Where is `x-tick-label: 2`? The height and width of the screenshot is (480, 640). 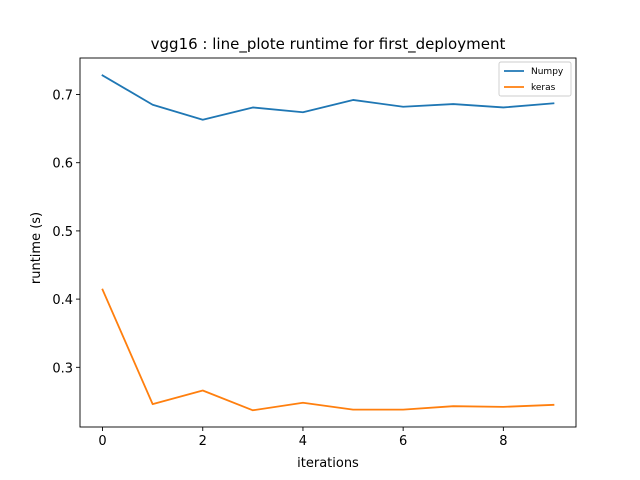
x-tick-label: 2 is located at coordinates (203, 441).